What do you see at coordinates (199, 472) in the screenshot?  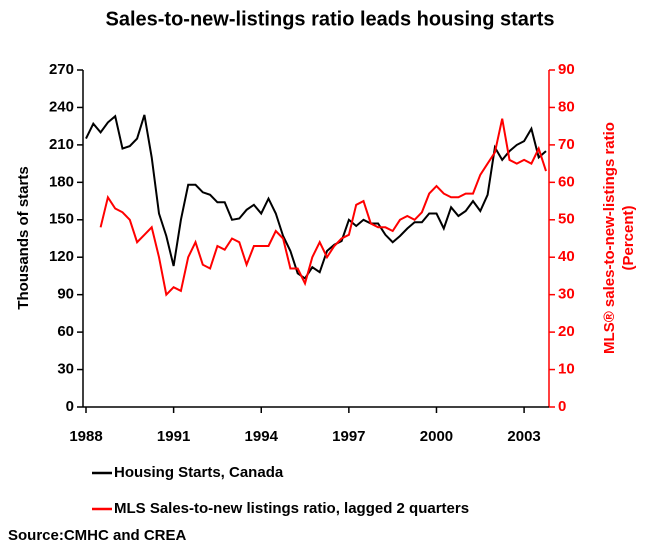 I see `legend-label: Housing Starts, Canada` at bounding box center [199, 472].